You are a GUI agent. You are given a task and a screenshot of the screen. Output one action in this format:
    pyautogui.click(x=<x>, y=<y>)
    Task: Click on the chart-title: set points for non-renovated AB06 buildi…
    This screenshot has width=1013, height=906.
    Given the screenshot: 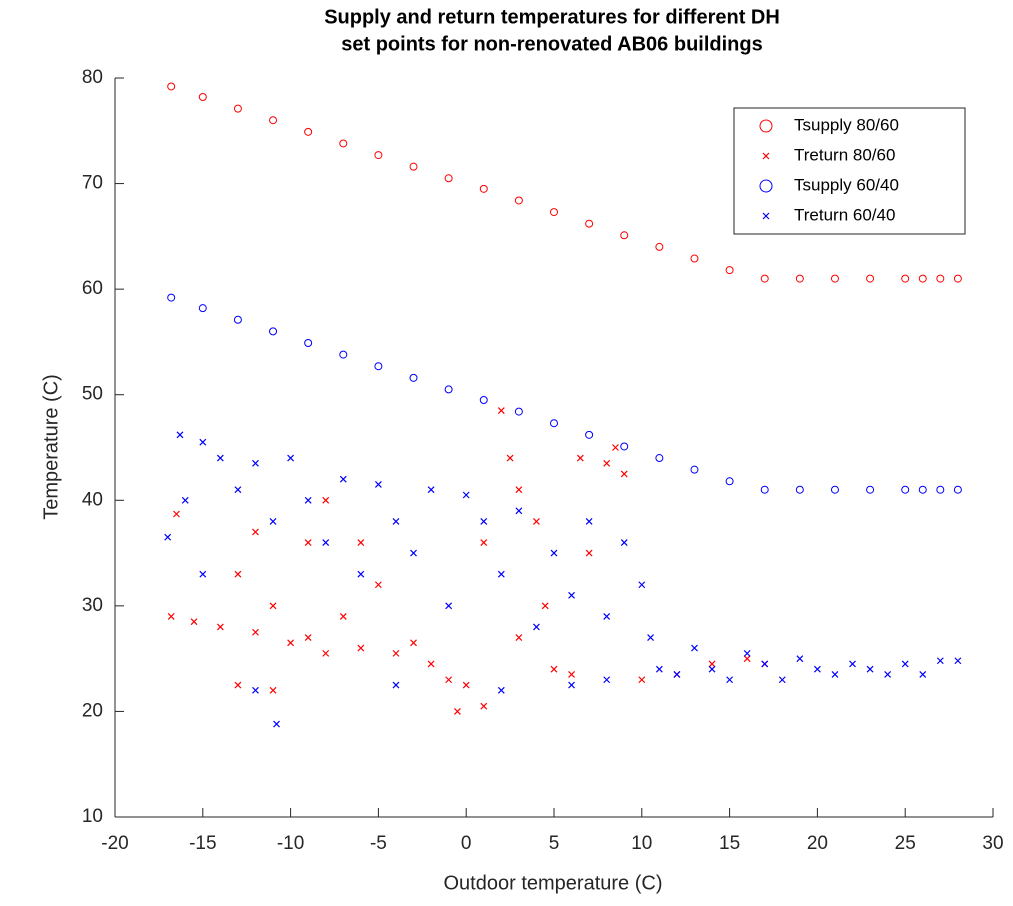 What is the action you would take?
    pyautogui.click(x=552, y=44)
    